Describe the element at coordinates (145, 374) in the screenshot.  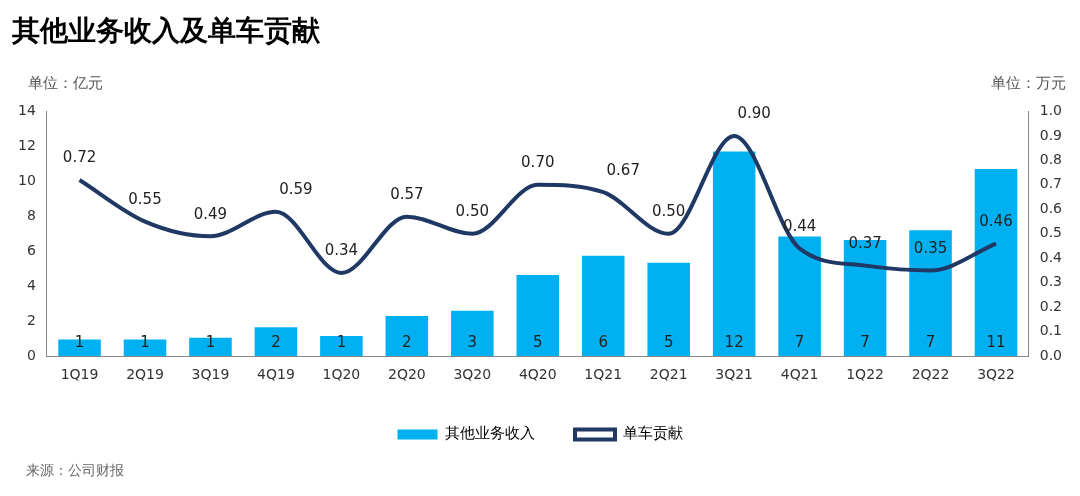
I see `x-tick-label: 2Q19` at that location.